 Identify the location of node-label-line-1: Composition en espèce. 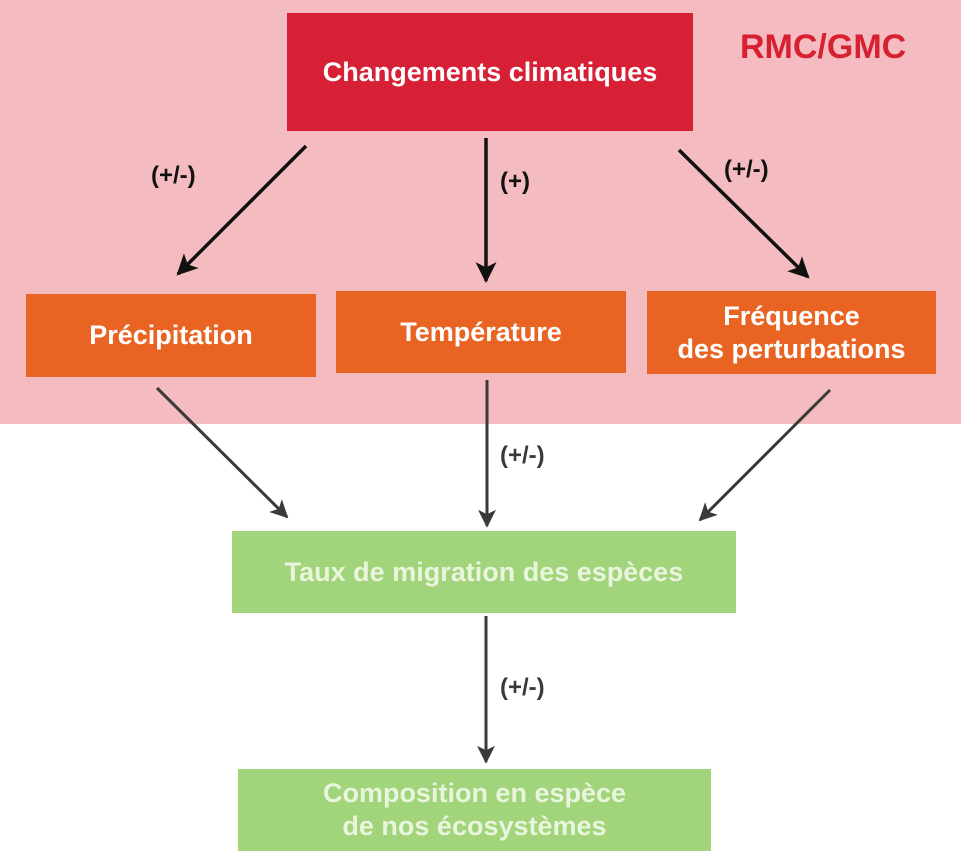
(474, 793).